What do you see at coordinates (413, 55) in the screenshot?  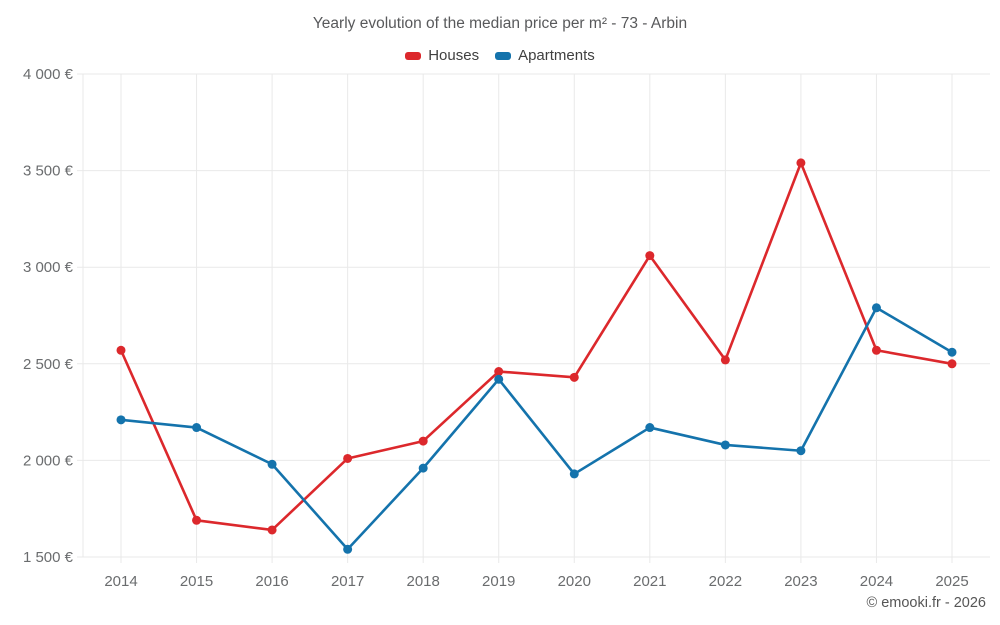 I see `houses-legend-swatch-icon` at bounding box center [413, 55].